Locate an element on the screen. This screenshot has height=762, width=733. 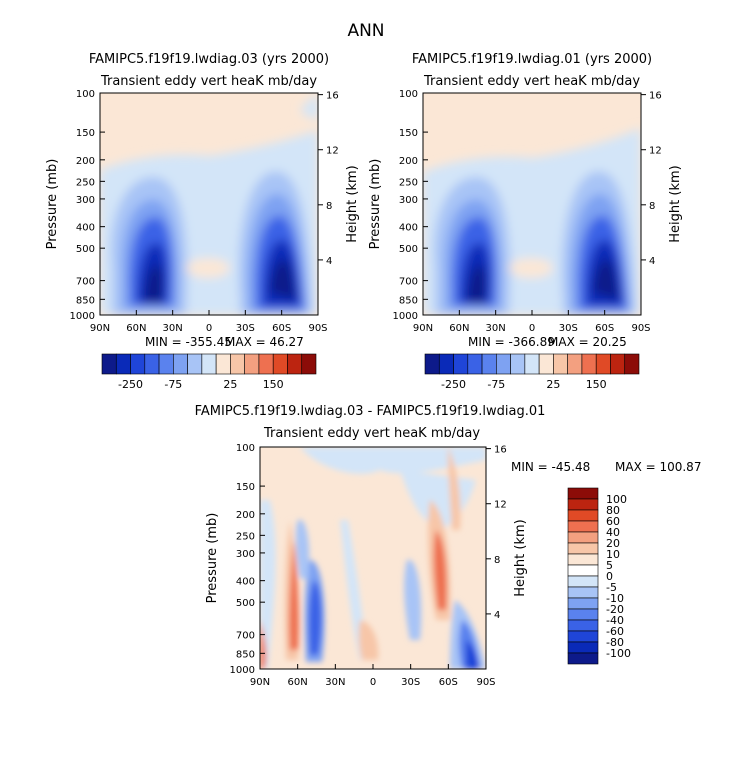
page-title: ANN is located at coordinates (365, 31).